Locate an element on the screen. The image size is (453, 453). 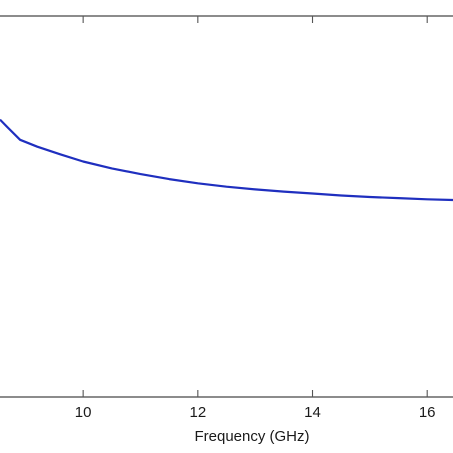
x-axis-title: Frequency (GHz) is located at coordinates (251, 436).